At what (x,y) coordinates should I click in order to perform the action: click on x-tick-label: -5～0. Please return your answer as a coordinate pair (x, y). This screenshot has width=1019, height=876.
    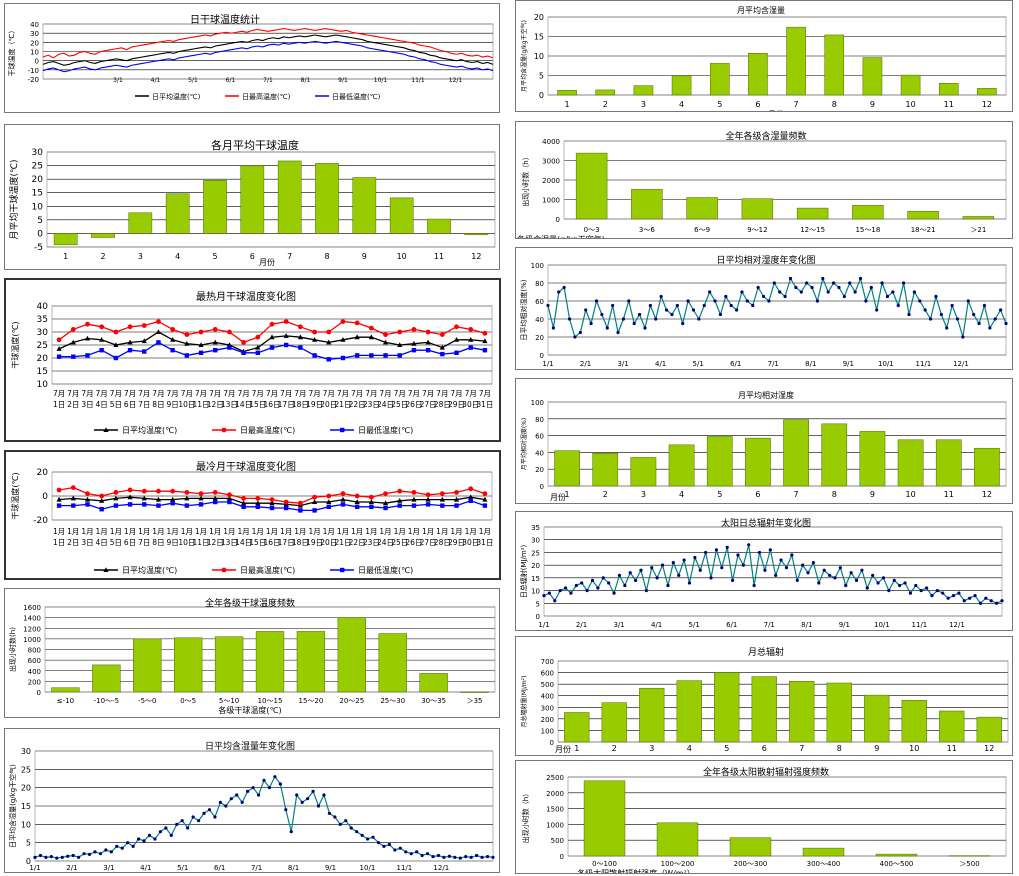
    Looking at the image, I should click on (147, 701).